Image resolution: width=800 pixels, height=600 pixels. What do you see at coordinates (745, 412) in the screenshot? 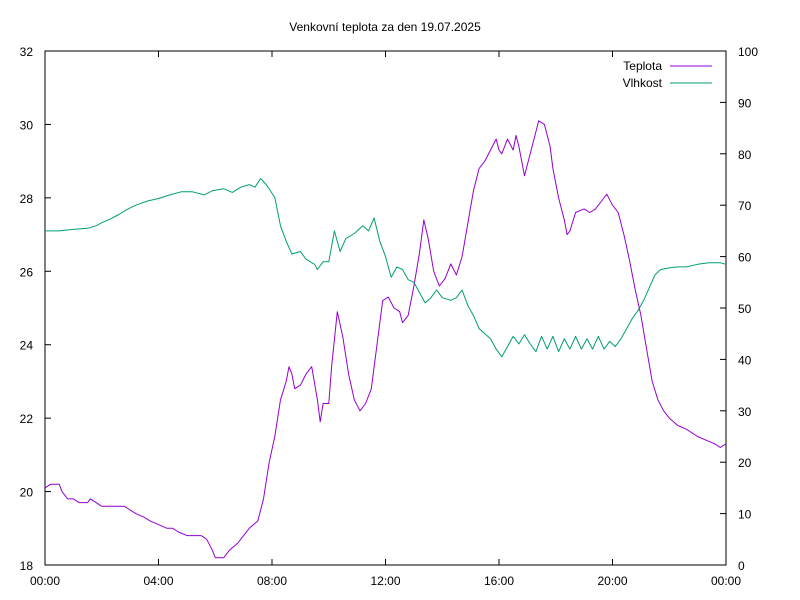
I see `y2-tick-label: 30` at bounding box center [745, 412].